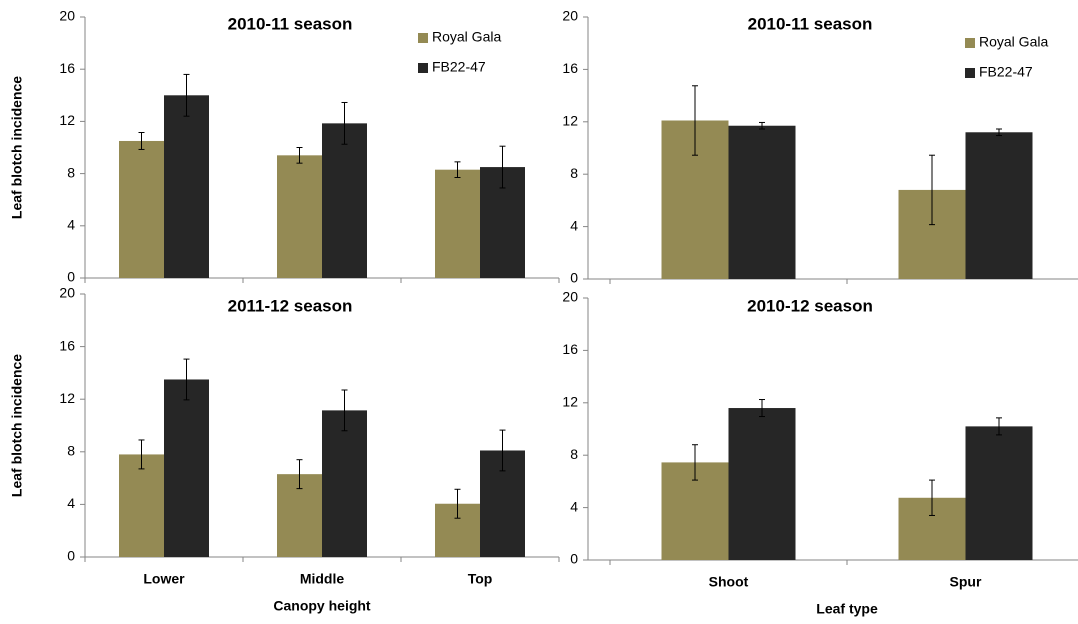  What do you see at coordinates (164, 579) in the screenshot?
I see `x-tick-label: Lower` at bounding box center [164, 579].